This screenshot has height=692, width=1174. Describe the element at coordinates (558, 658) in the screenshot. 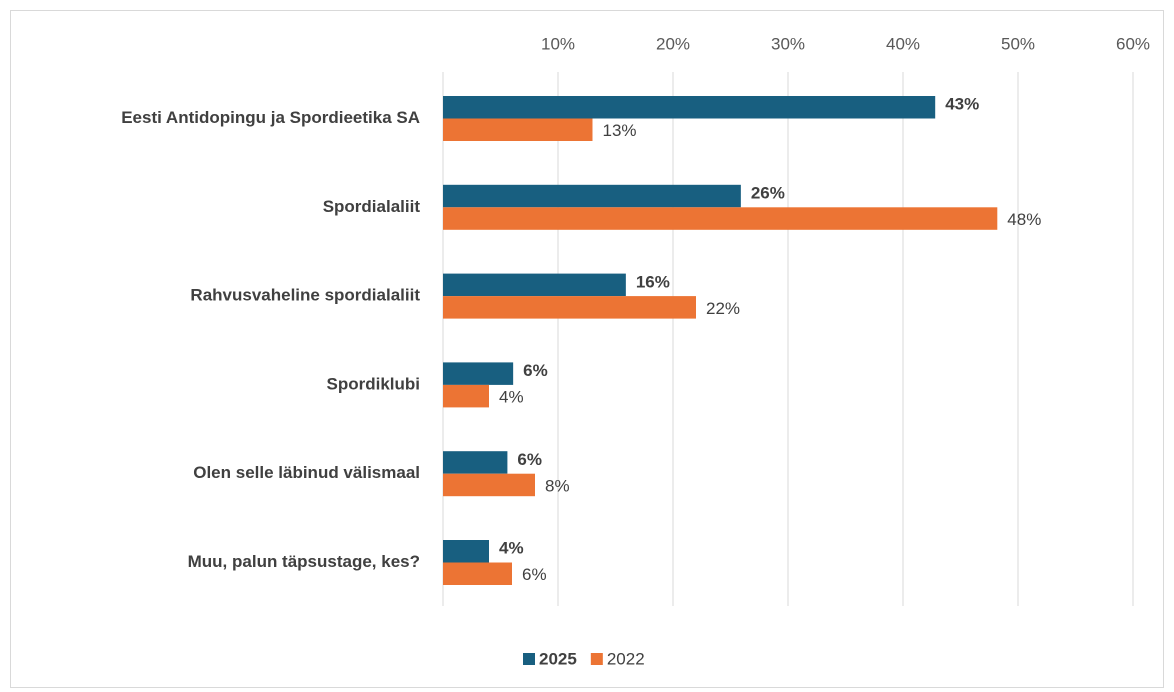

I see `legend-label: 2025` at that location.